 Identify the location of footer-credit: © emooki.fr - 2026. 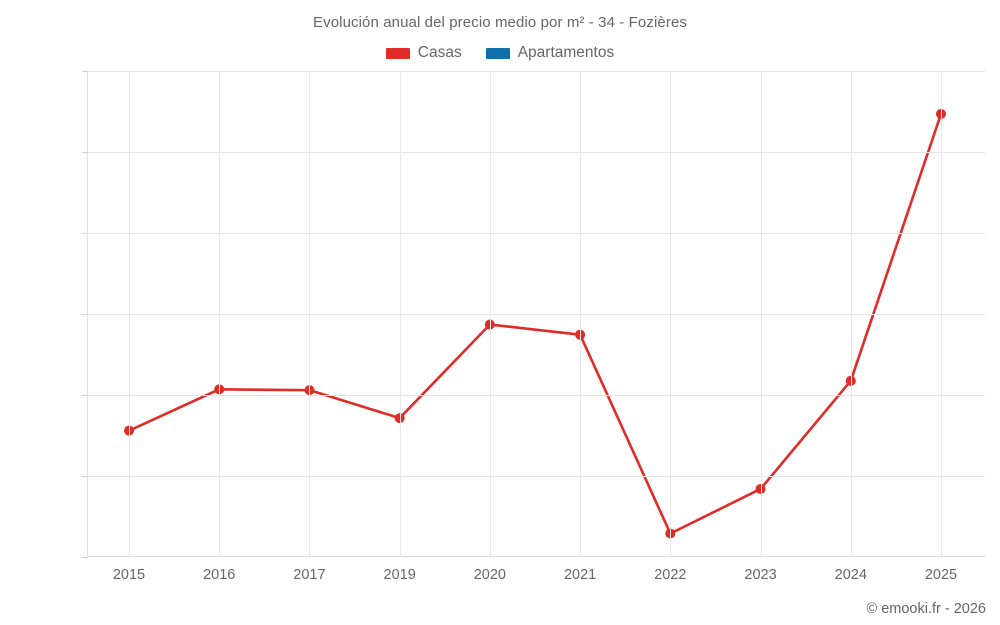
(926, 609).